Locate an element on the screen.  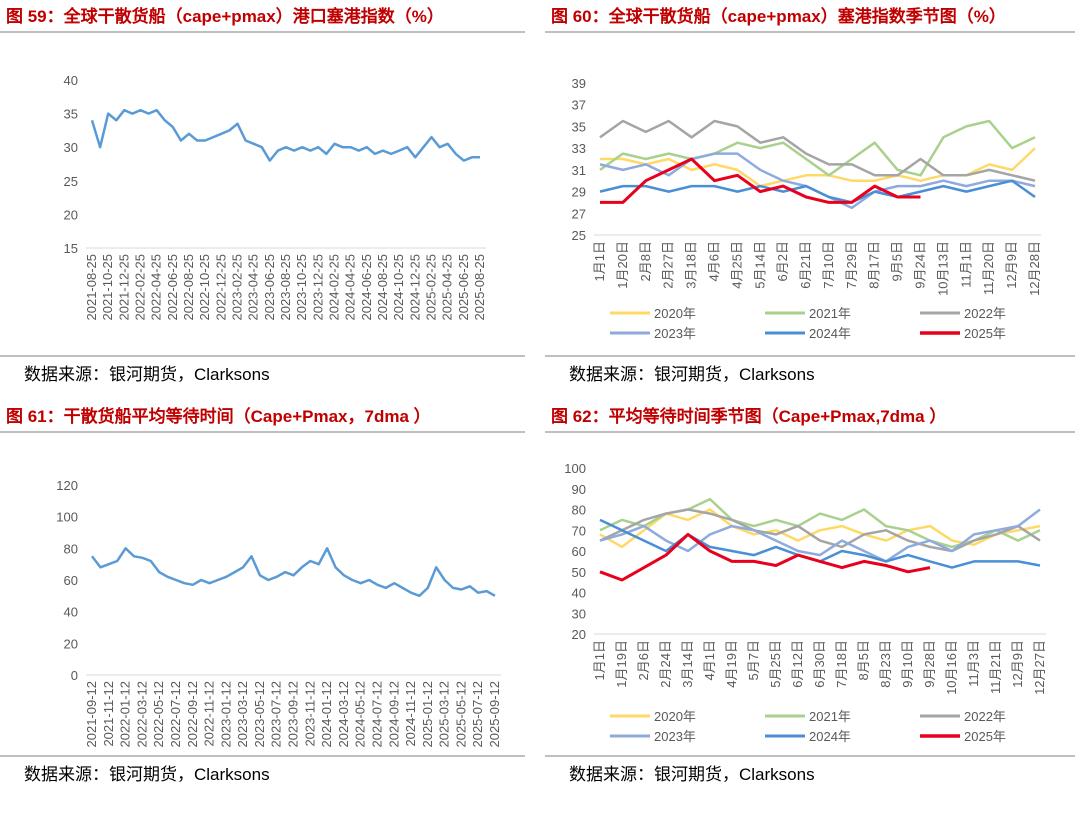
x-tick-label: 2023-10-25 is located at coordinates (301, 287).